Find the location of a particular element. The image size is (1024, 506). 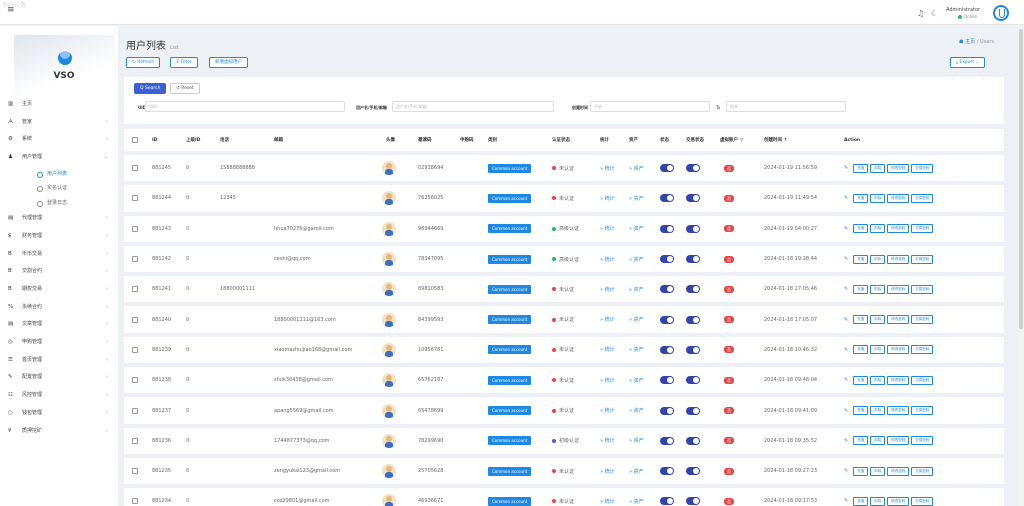

admin-avatar-icon is located at coordinates (1001, 13).